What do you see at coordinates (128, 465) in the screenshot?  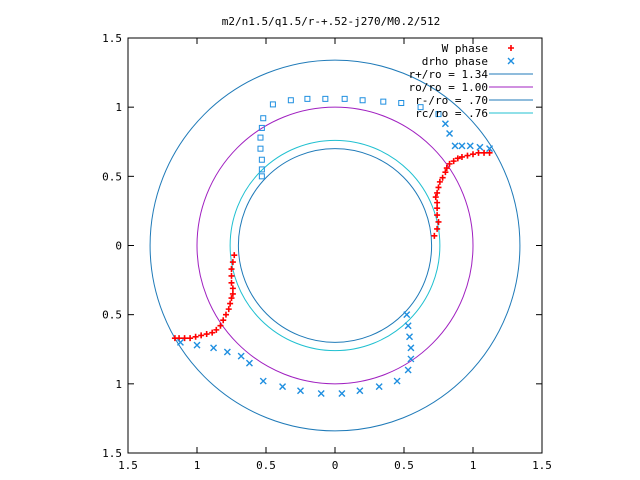 I see `x-tick-label-0: 1.5` at bounding box center [128, 465].